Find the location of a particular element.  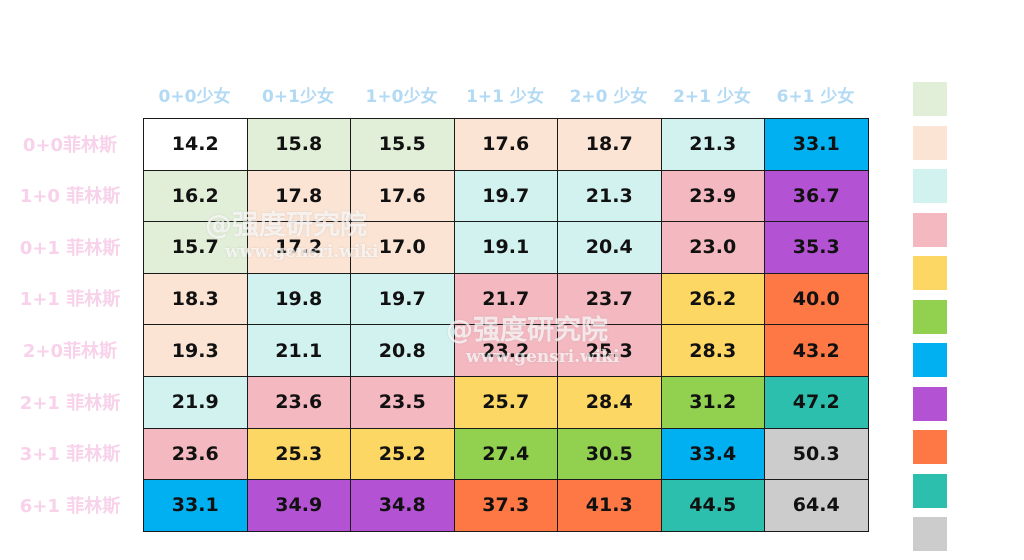

table-cell: 50.3 is located at coordinates (816, 454).